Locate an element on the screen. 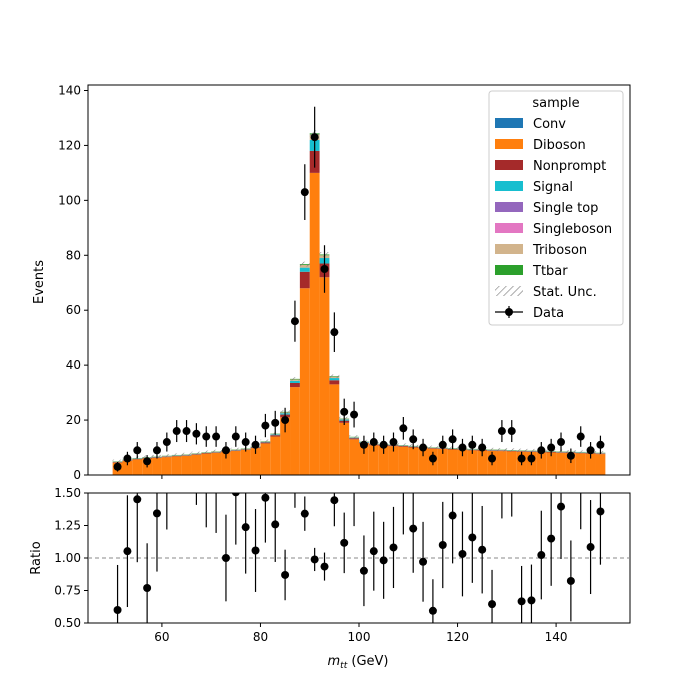  y-tick-label: 80 is located at coordinates (73, 255).